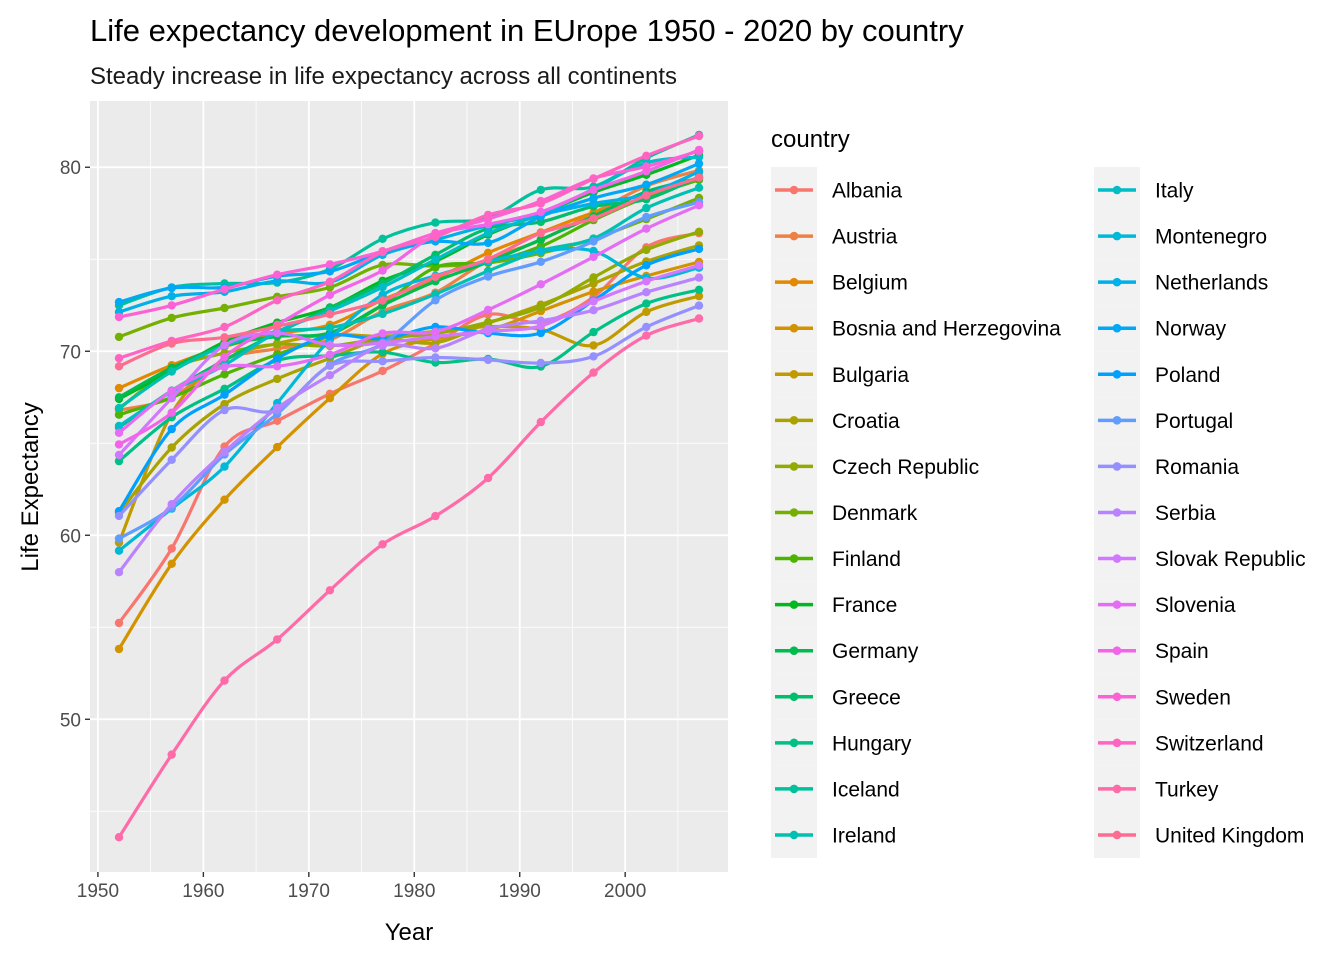  Describe the element at coordinates (119, 388) in the screenshot. I see `data-point-belgium` at that location.